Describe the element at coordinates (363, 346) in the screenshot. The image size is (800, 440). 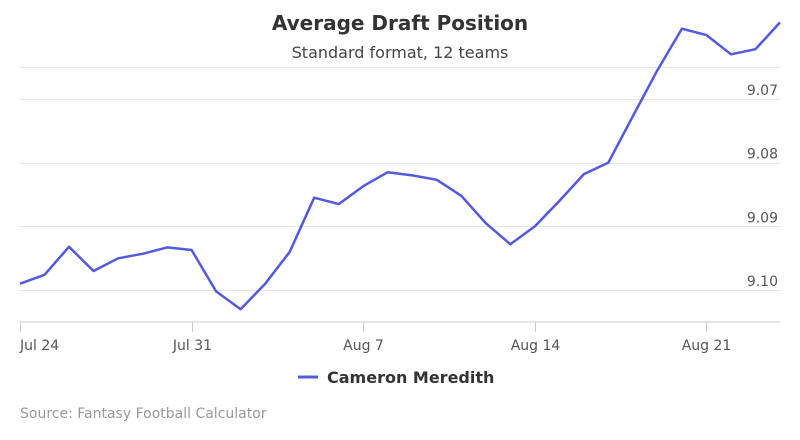
I see `x-tick-label: Aug 7` at that location.